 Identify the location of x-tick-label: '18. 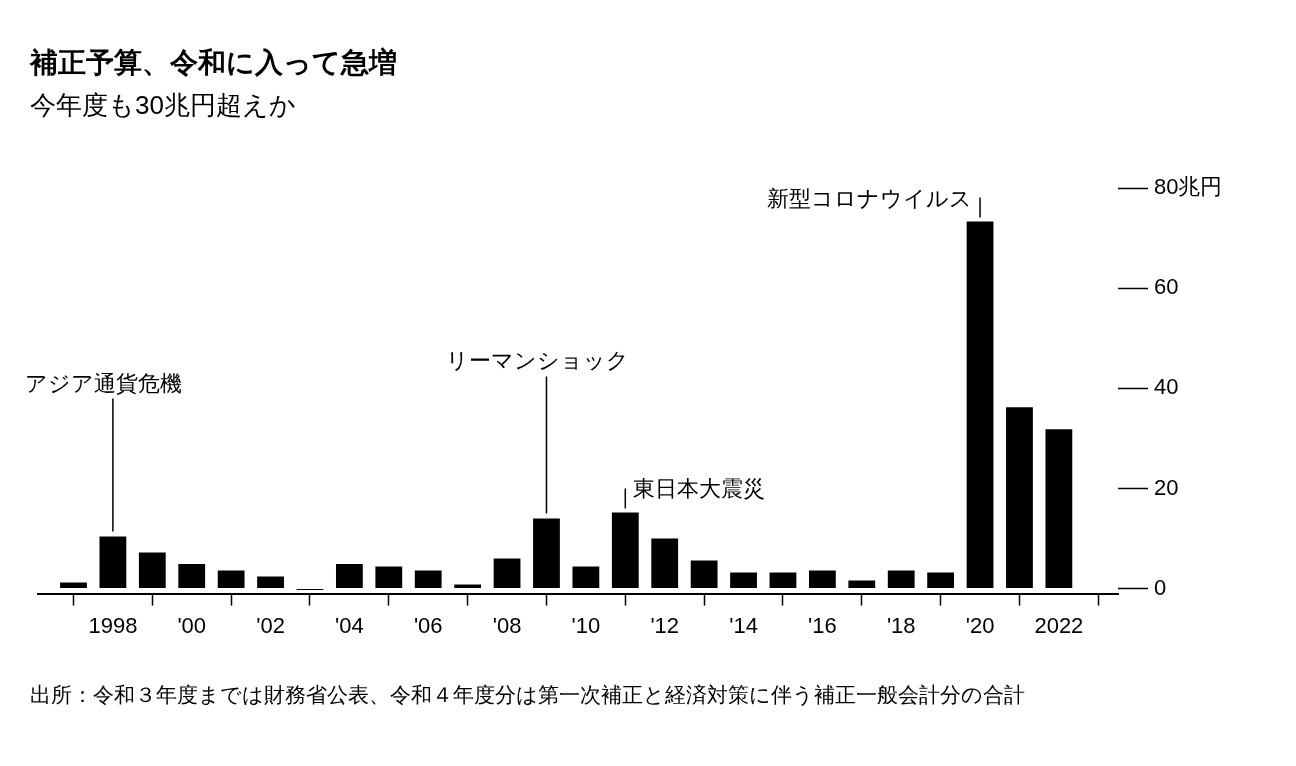
(901, 625).